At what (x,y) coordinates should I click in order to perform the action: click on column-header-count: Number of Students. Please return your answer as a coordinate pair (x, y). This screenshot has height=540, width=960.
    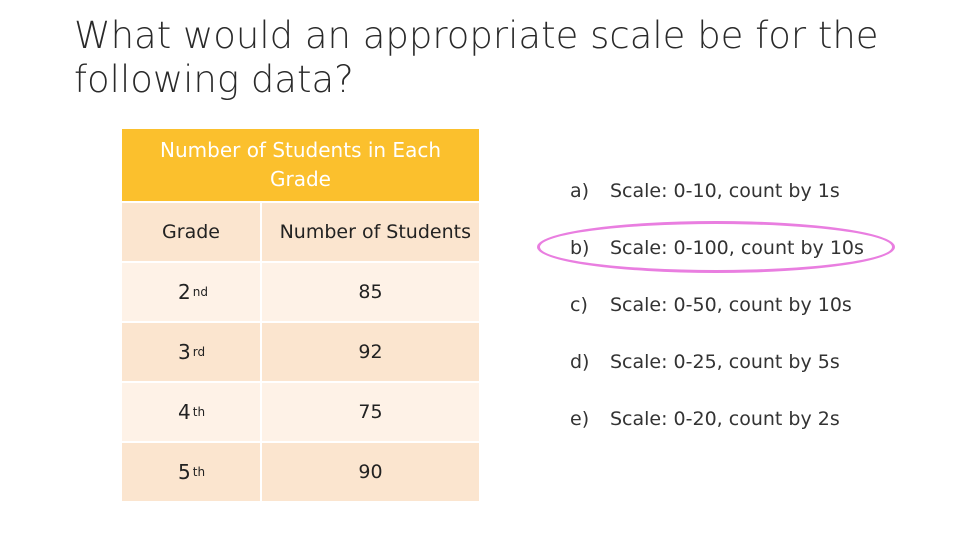
    Looking at the image, I should click on (375, 232).